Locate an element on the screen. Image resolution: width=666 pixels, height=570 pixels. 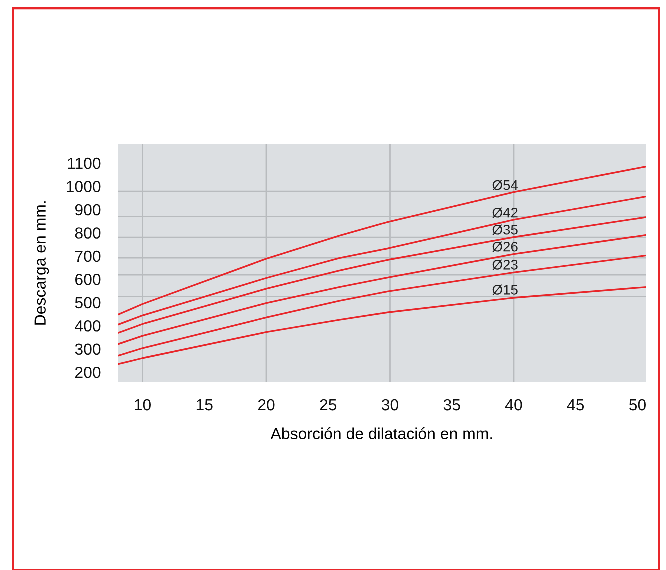
y-tick-label: 700 is located at coordinates (88, 256).